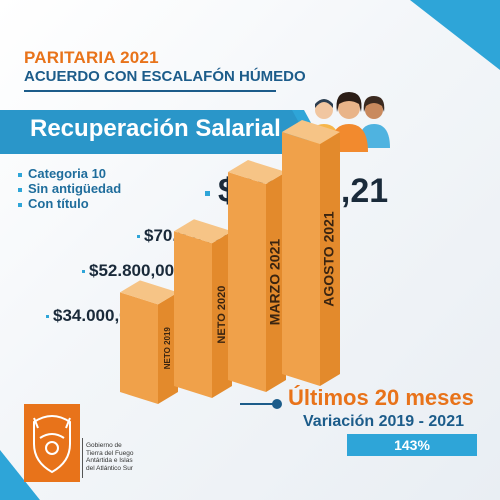 This screenshot has height=500, width=500. I want to click on category-label-1: NETO 2020, so click(222, 315).